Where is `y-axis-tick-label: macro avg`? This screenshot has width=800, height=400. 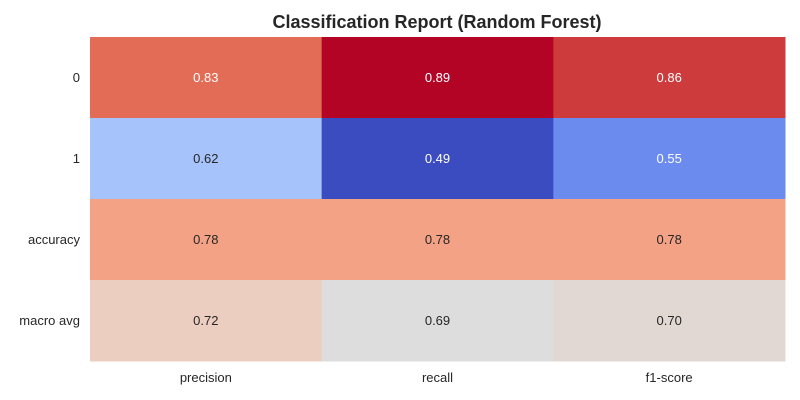 y-axis-tick-label: macro avg is located at coordinates (49, 320).